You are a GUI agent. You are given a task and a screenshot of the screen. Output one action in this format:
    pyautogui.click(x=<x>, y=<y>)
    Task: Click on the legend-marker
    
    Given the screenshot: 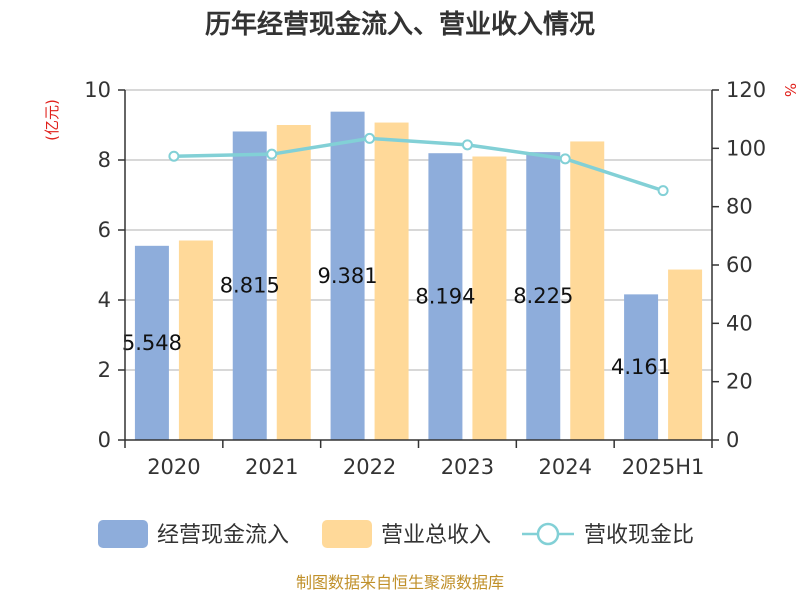 What is the action you would take?
    pyautogui.click(x=548, y=534)
    